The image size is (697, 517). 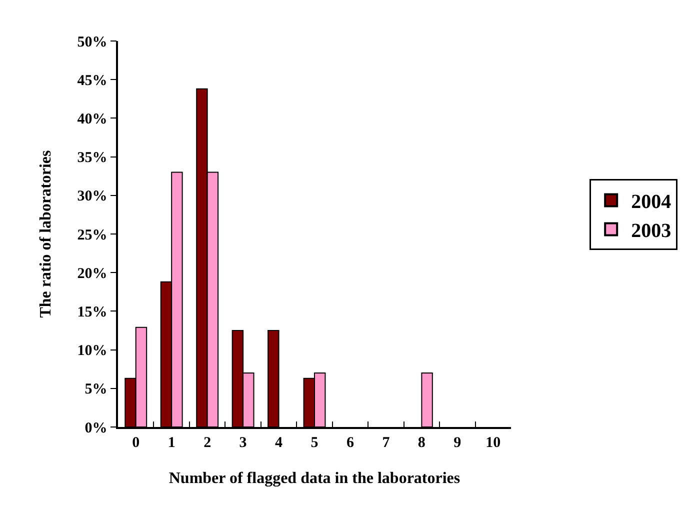 What do you see at coordinates (279, 442) in the screenshot?
I see `x-tick-label: 4` at bounding box center [279, 442].